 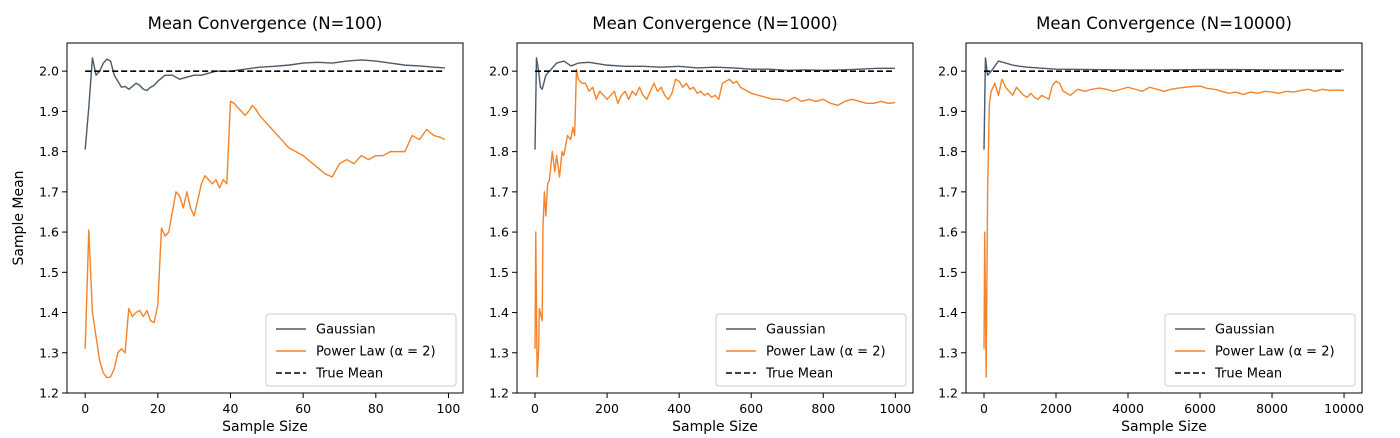 I want to click on x-tick-label: 6000, so click(x=1200, y=408).